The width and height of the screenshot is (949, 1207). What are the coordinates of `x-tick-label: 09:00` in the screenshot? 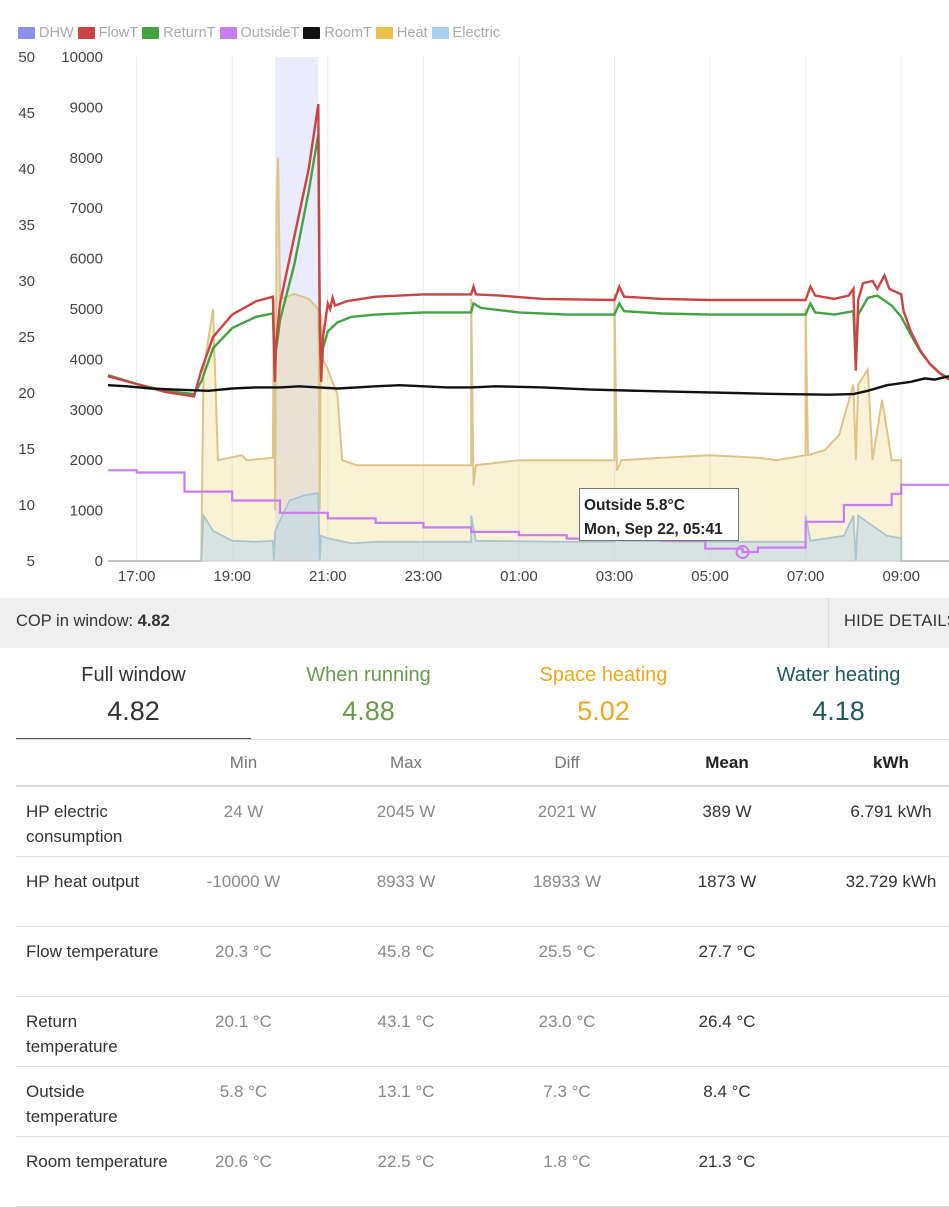 It's located at (901, 576).